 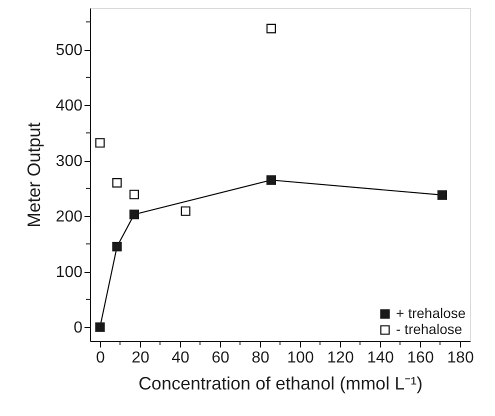 What do you see at coordinates (69, 217) in the screenshot?
I see `y-tick-label: 200` at bounding box center [69, 217].